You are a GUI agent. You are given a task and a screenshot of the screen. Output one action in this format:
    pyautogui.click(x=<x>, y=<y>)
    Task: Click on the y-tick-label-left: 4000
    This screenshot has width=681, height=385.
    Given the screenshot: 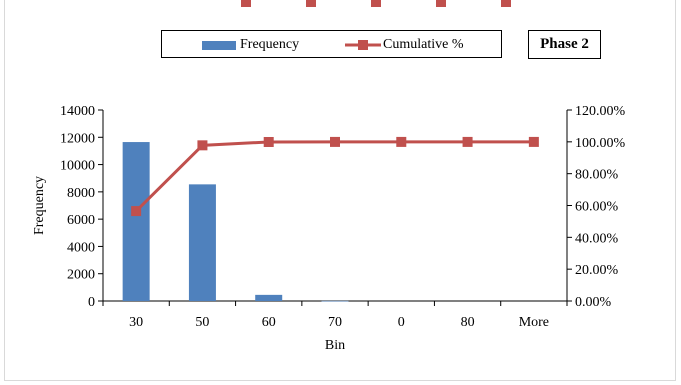 What is the action you would take?
    pyautogui.click(x=81, y=247)
    